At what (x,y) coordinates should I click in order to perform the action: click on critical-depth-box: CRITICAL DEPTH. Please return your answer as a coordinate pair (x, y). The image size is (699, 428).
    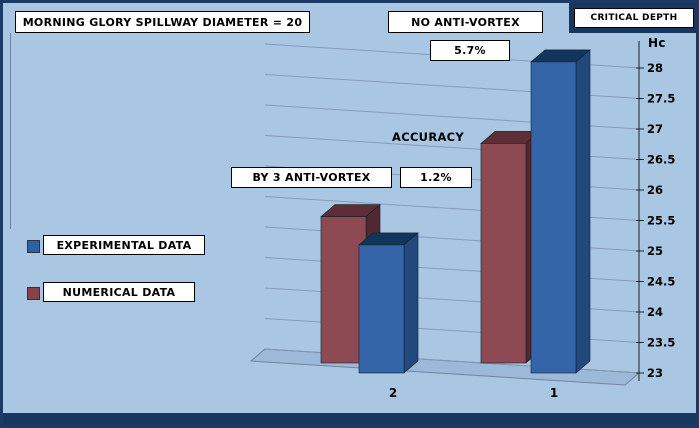
    Looking at the image, I should click on (634, 18).